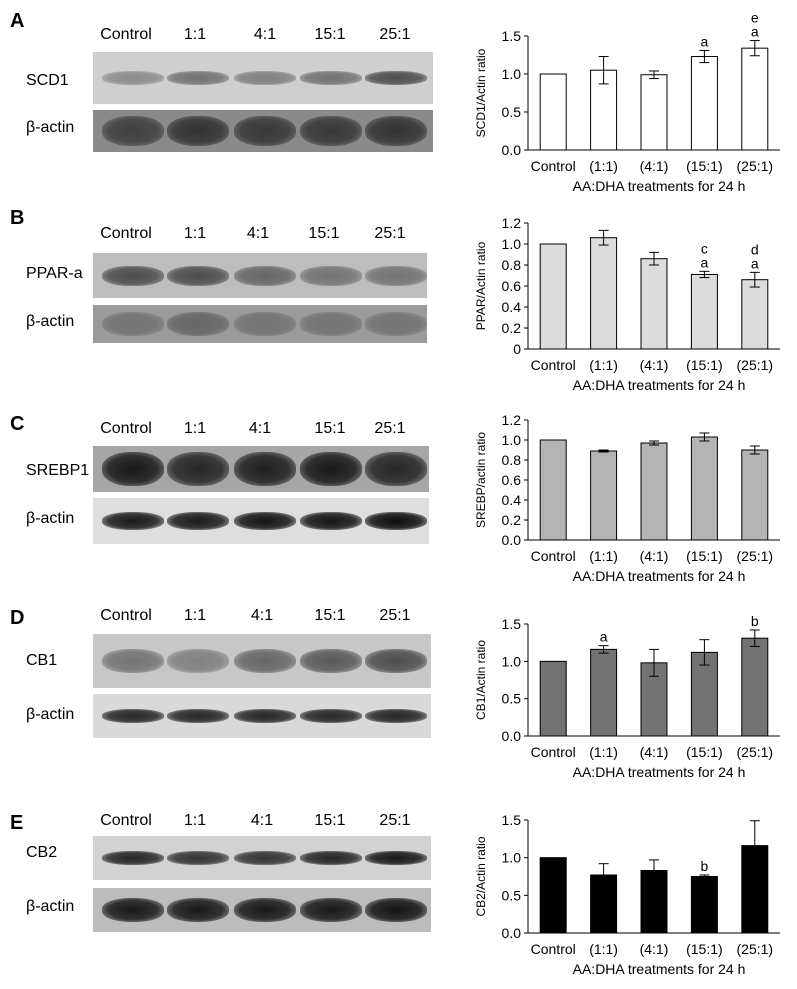  I want to click on y-tick-label: 0, so click(517, 349).